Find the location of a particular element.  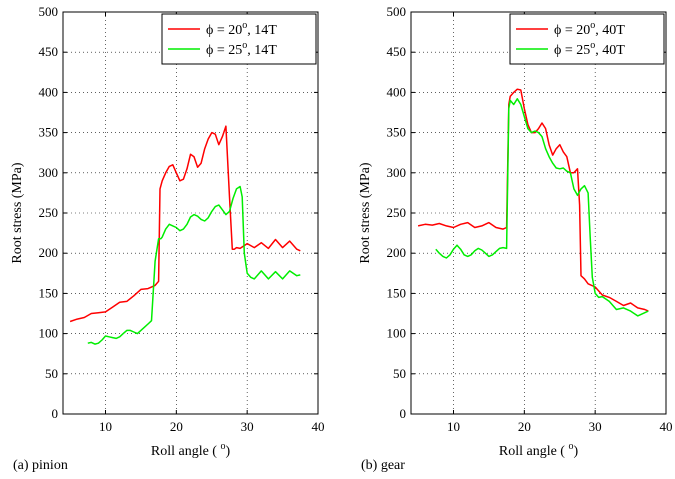

legend-label-1: ϕ = 20o, 40T is located at coordinates (589, 29).